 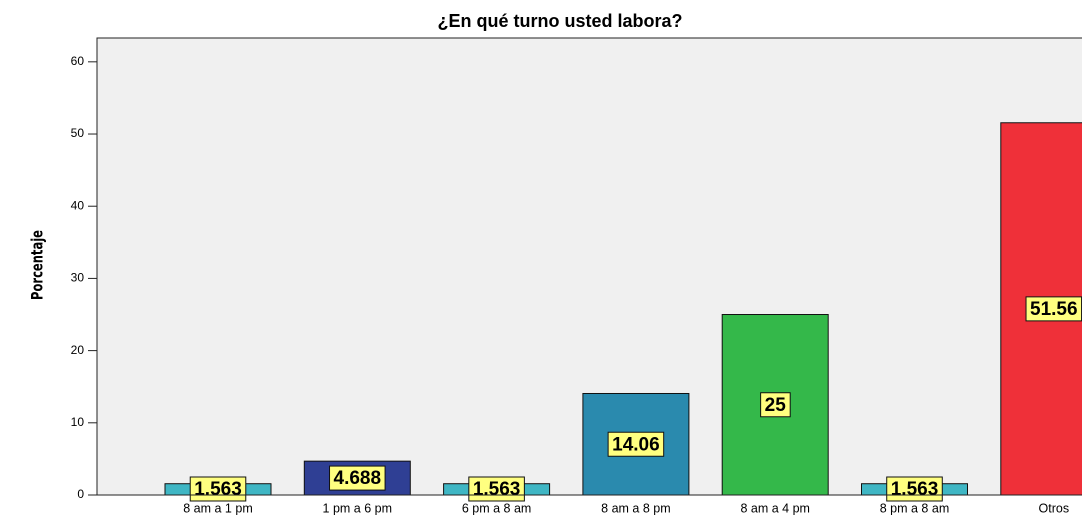 What do you see at coordinates (774, 508) in the screenshot?
I see `x-tick-label: 8 am a 4 pm` at bounding box center [774, 508].